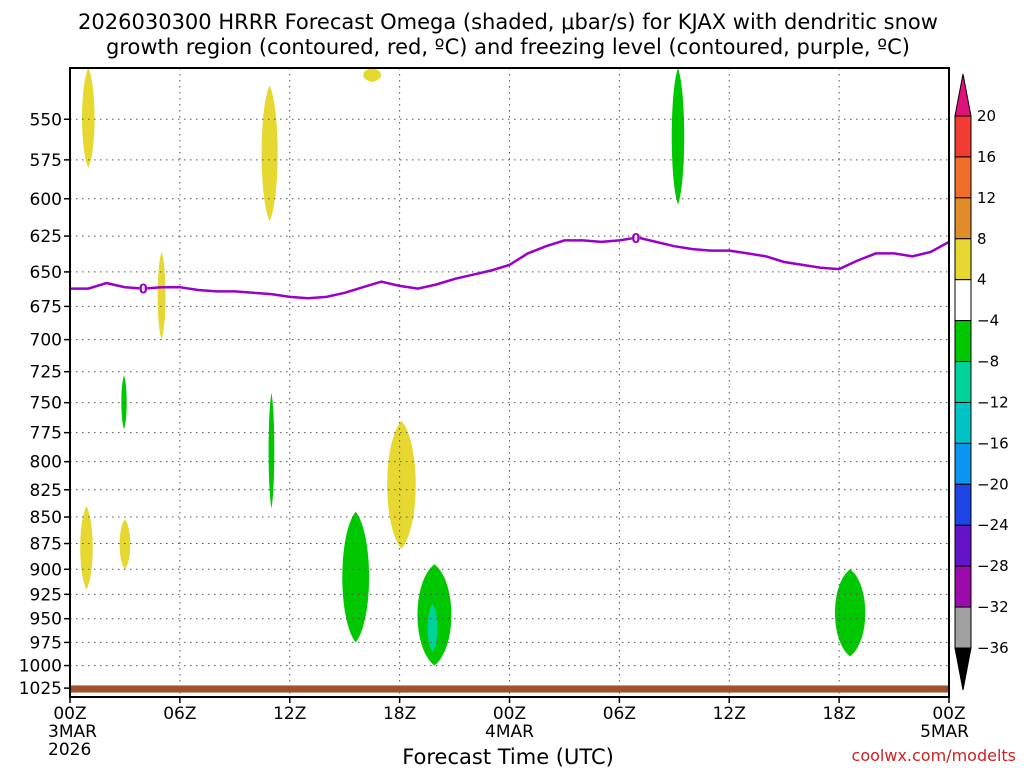  I want to click on omega-region-green-low-42z, so click(850, 613).